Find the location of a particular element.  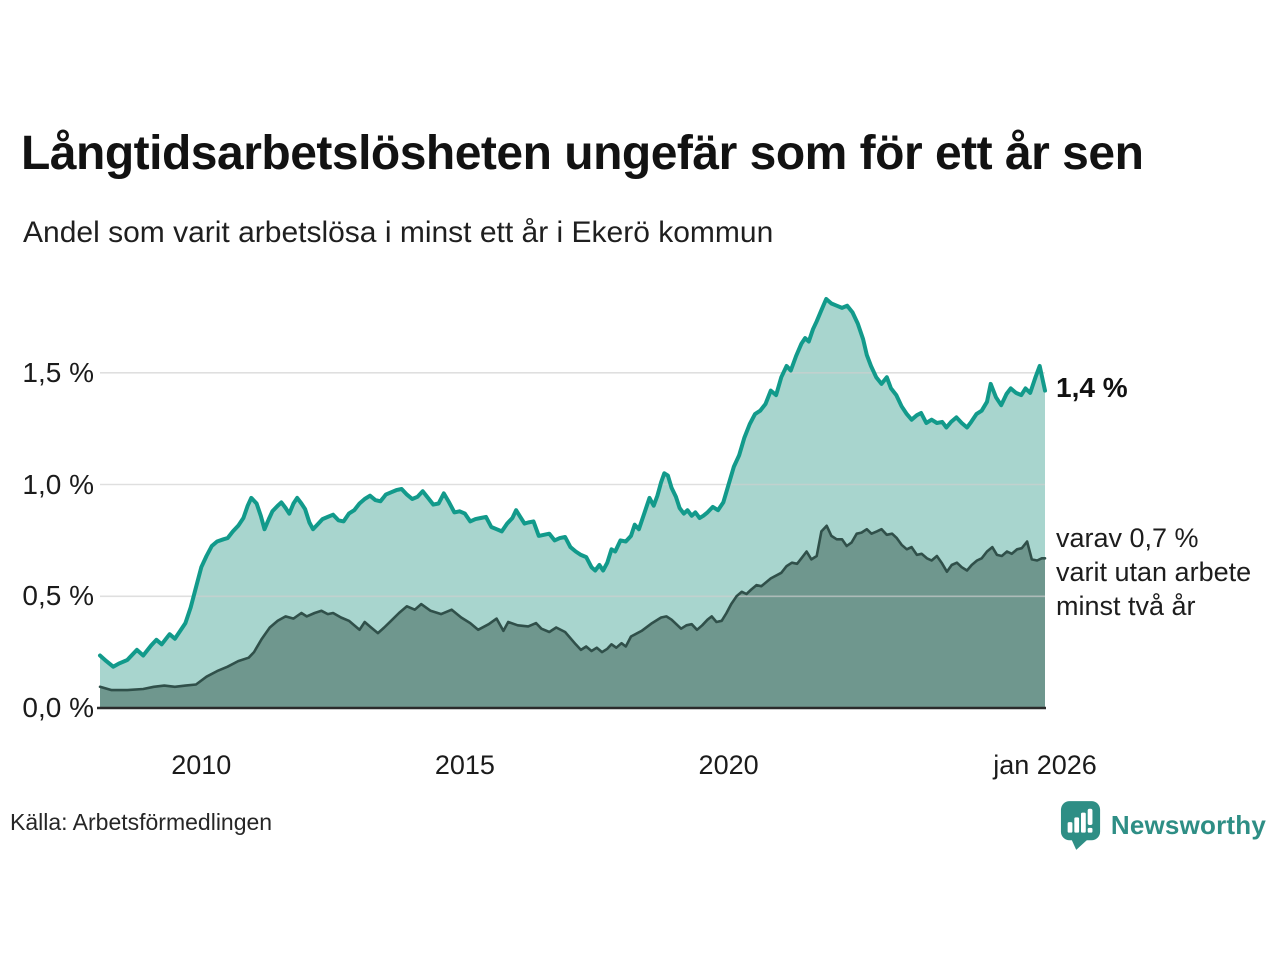

y-tick-label: 0,0 % is located at coordinates (58, 707).